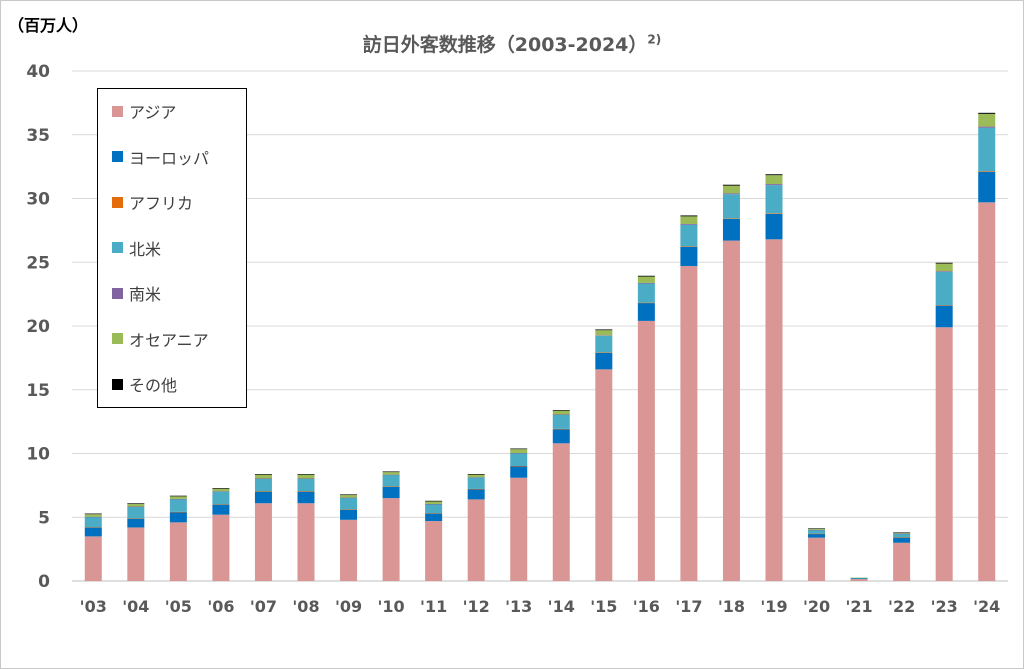  What do you see at coordinates (305, 606) in the screenshot?
I see `x-tick-label: '08` at bounding box center [305, 606].